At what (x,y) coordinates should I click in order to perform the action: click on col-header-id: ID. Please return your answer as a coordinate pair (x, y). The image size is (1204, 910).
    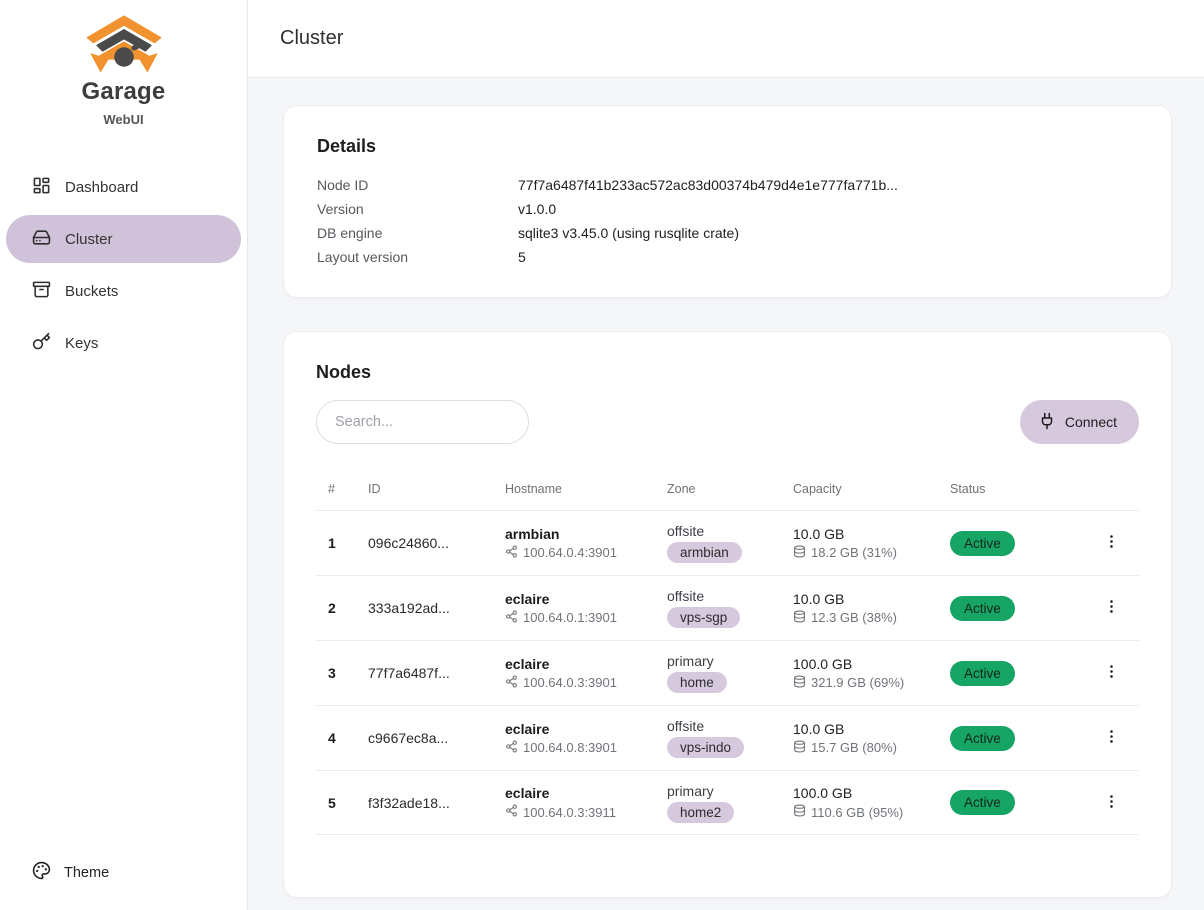
    Looking at the image, I should click on (374, 489).